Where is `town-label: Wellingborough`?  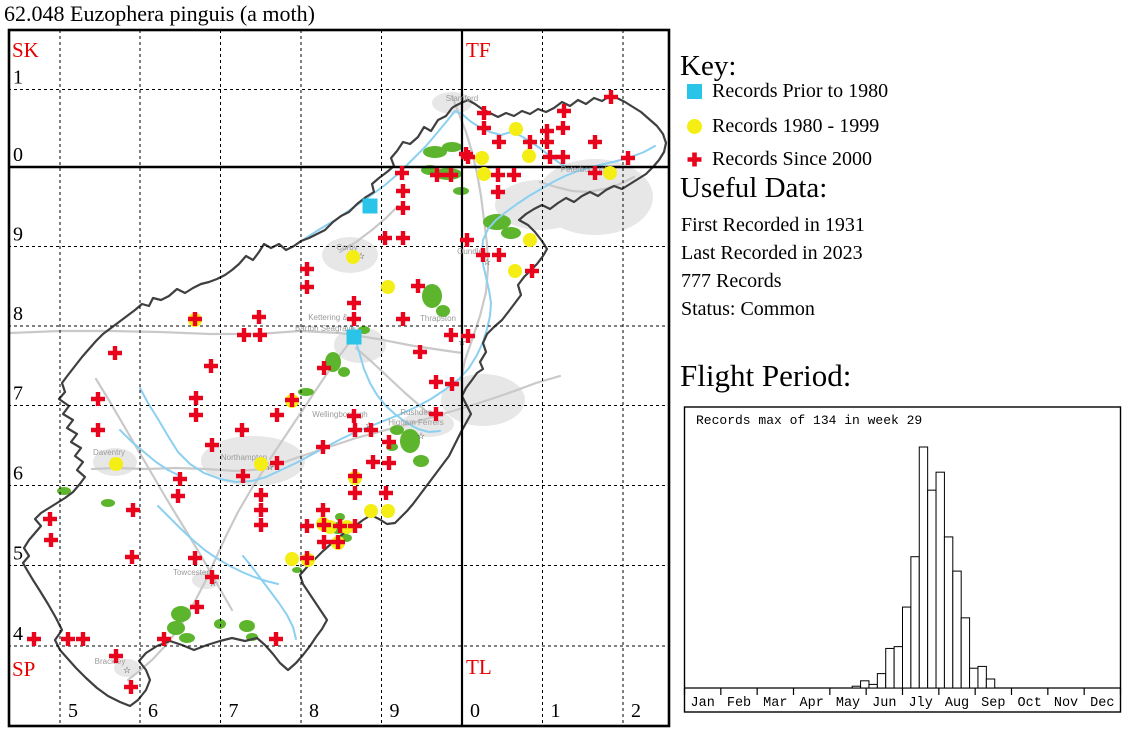
town-label: Wellingborough is located at coordinates (339, 414).